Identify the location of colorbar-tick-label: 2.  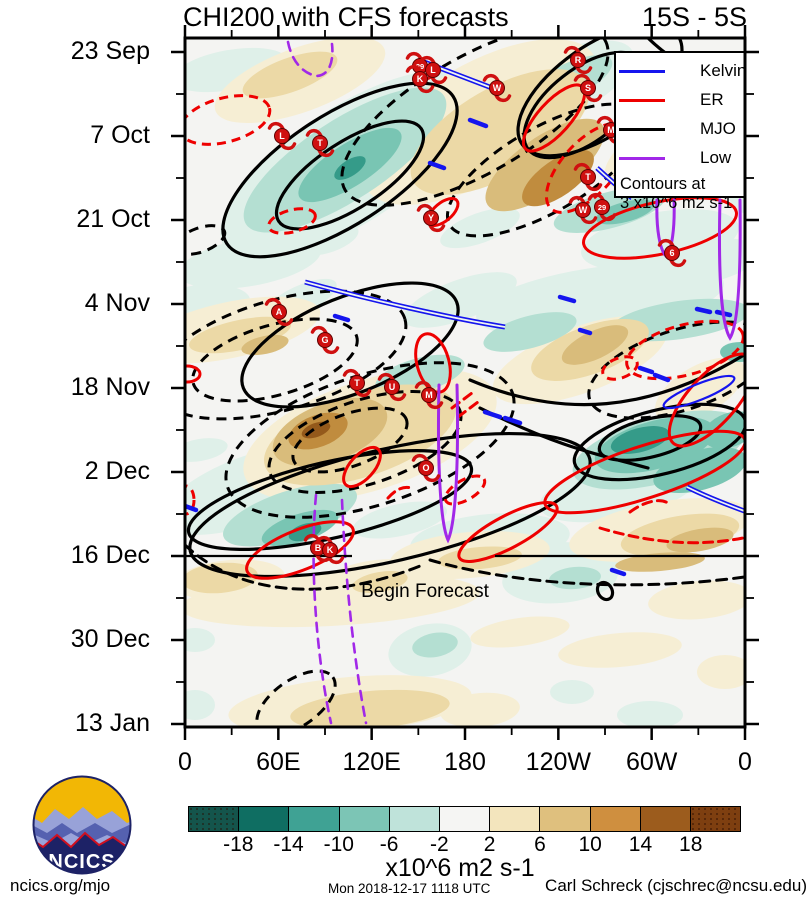
(489, 844).